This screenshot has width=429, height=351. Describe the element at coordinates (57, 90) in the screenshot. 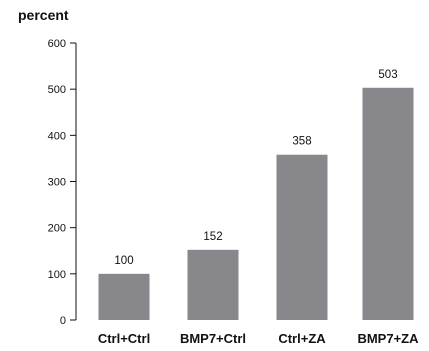

I see `y-tick-label-500: 500` at that location.